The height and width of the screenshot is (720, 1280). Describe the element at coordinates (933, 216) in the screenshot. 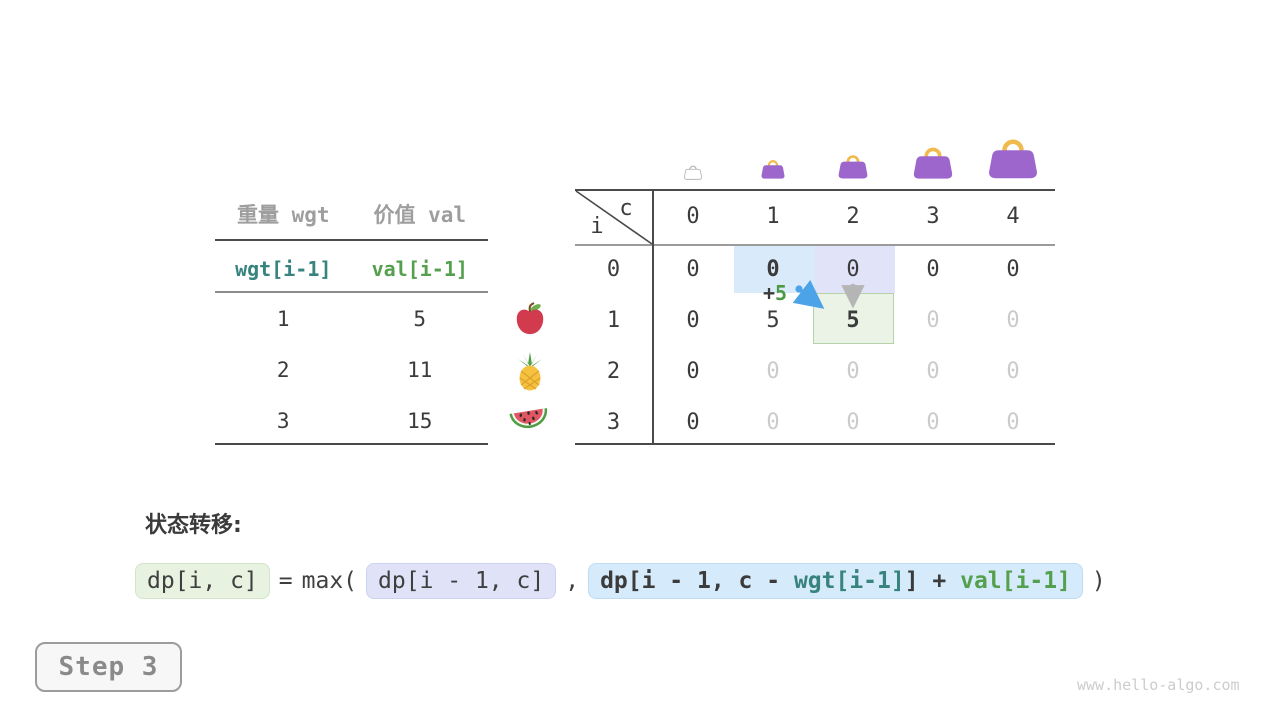

I see `dp-col-header-3: 3` at that location.